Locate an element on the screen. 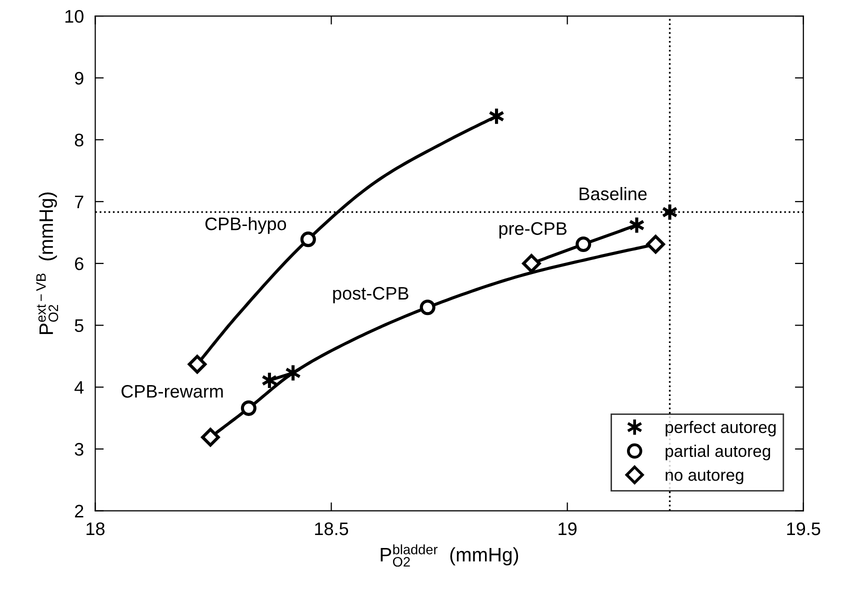  y-tick-label: 5 is located at coordinates (79, 325).